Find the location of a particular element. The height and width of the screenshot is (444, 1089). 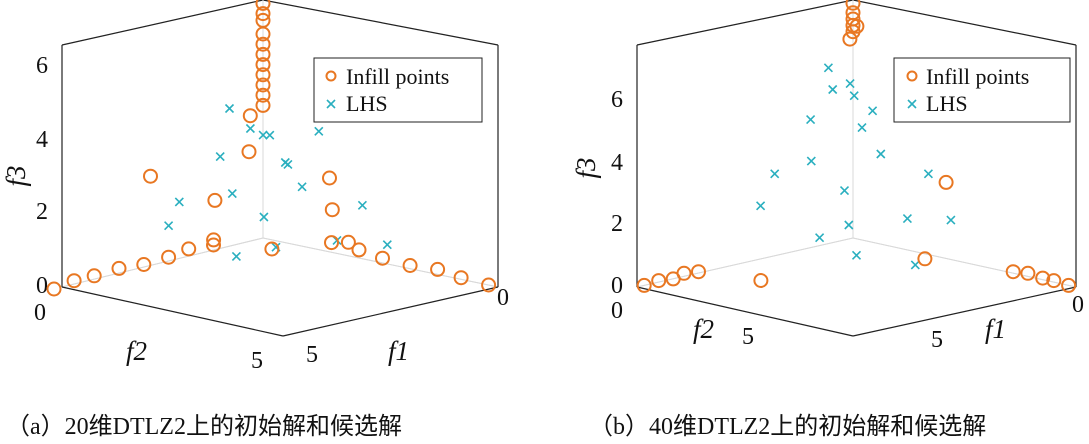

panel-a-legend-infill-label: Infill points is located at coordinates (397, 76).